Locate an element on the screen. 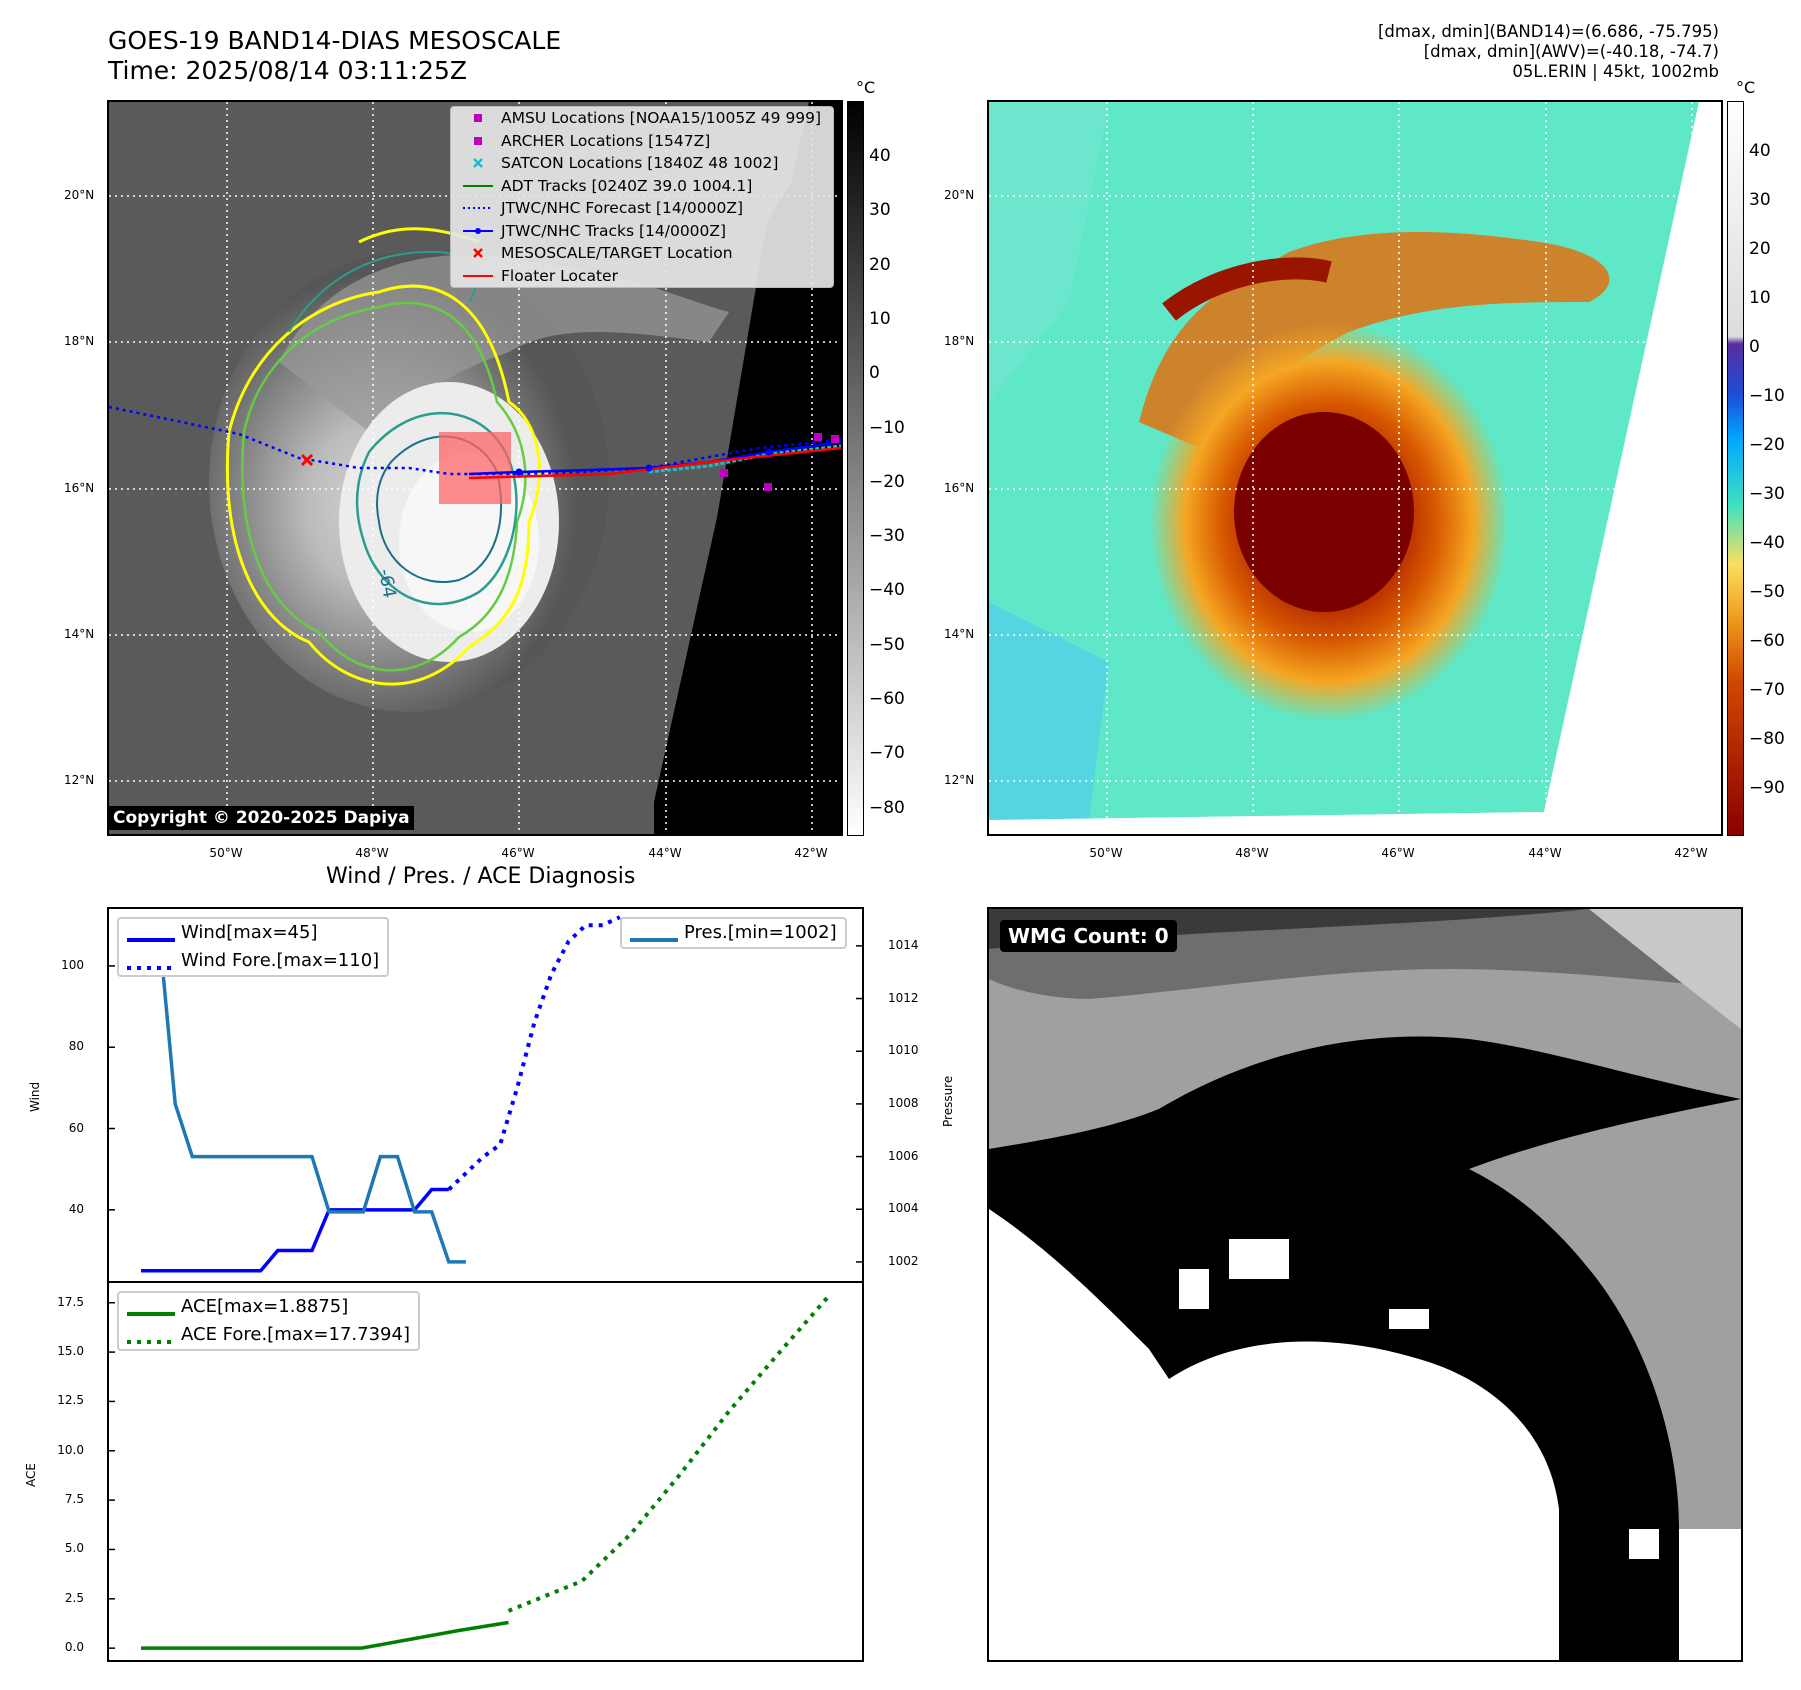 The width and height of the screenshot is (1801, 1690). legend-target: MESOSCALE/TARGET Location is located at coordinates (642, 253).